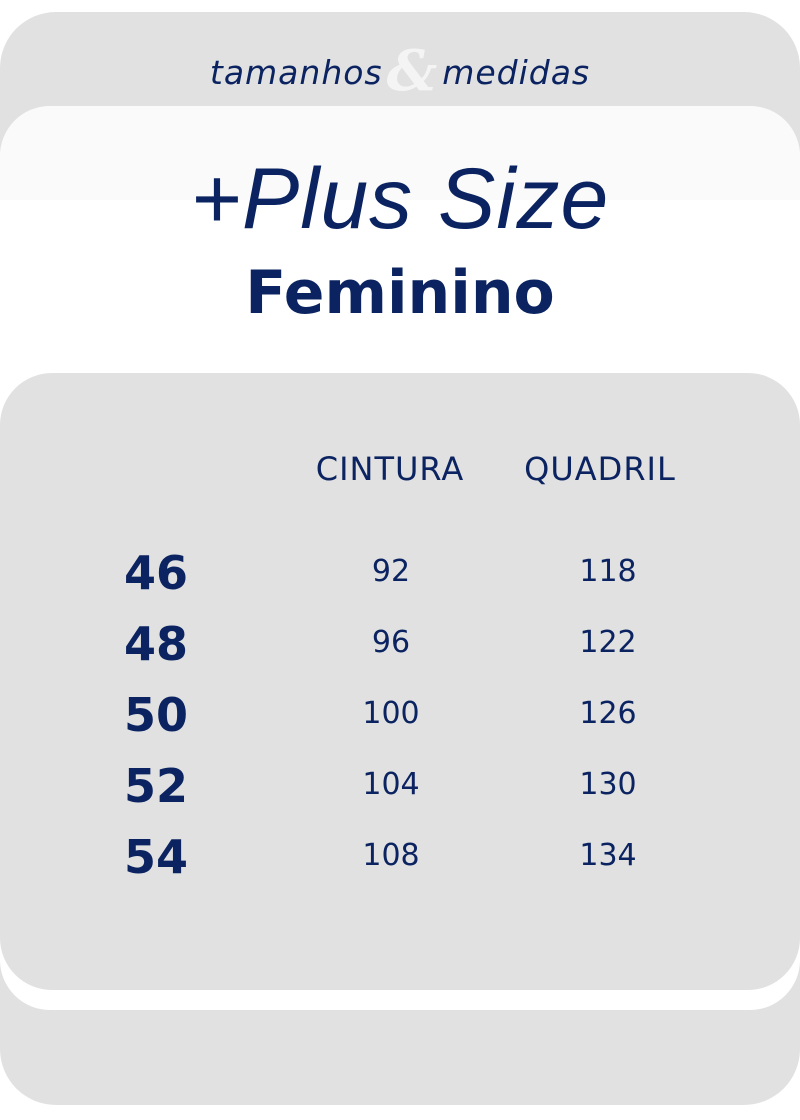  Describe the element at coordinates (391, 571) in the screenshot. I see `cintura-value: 92` at that location.